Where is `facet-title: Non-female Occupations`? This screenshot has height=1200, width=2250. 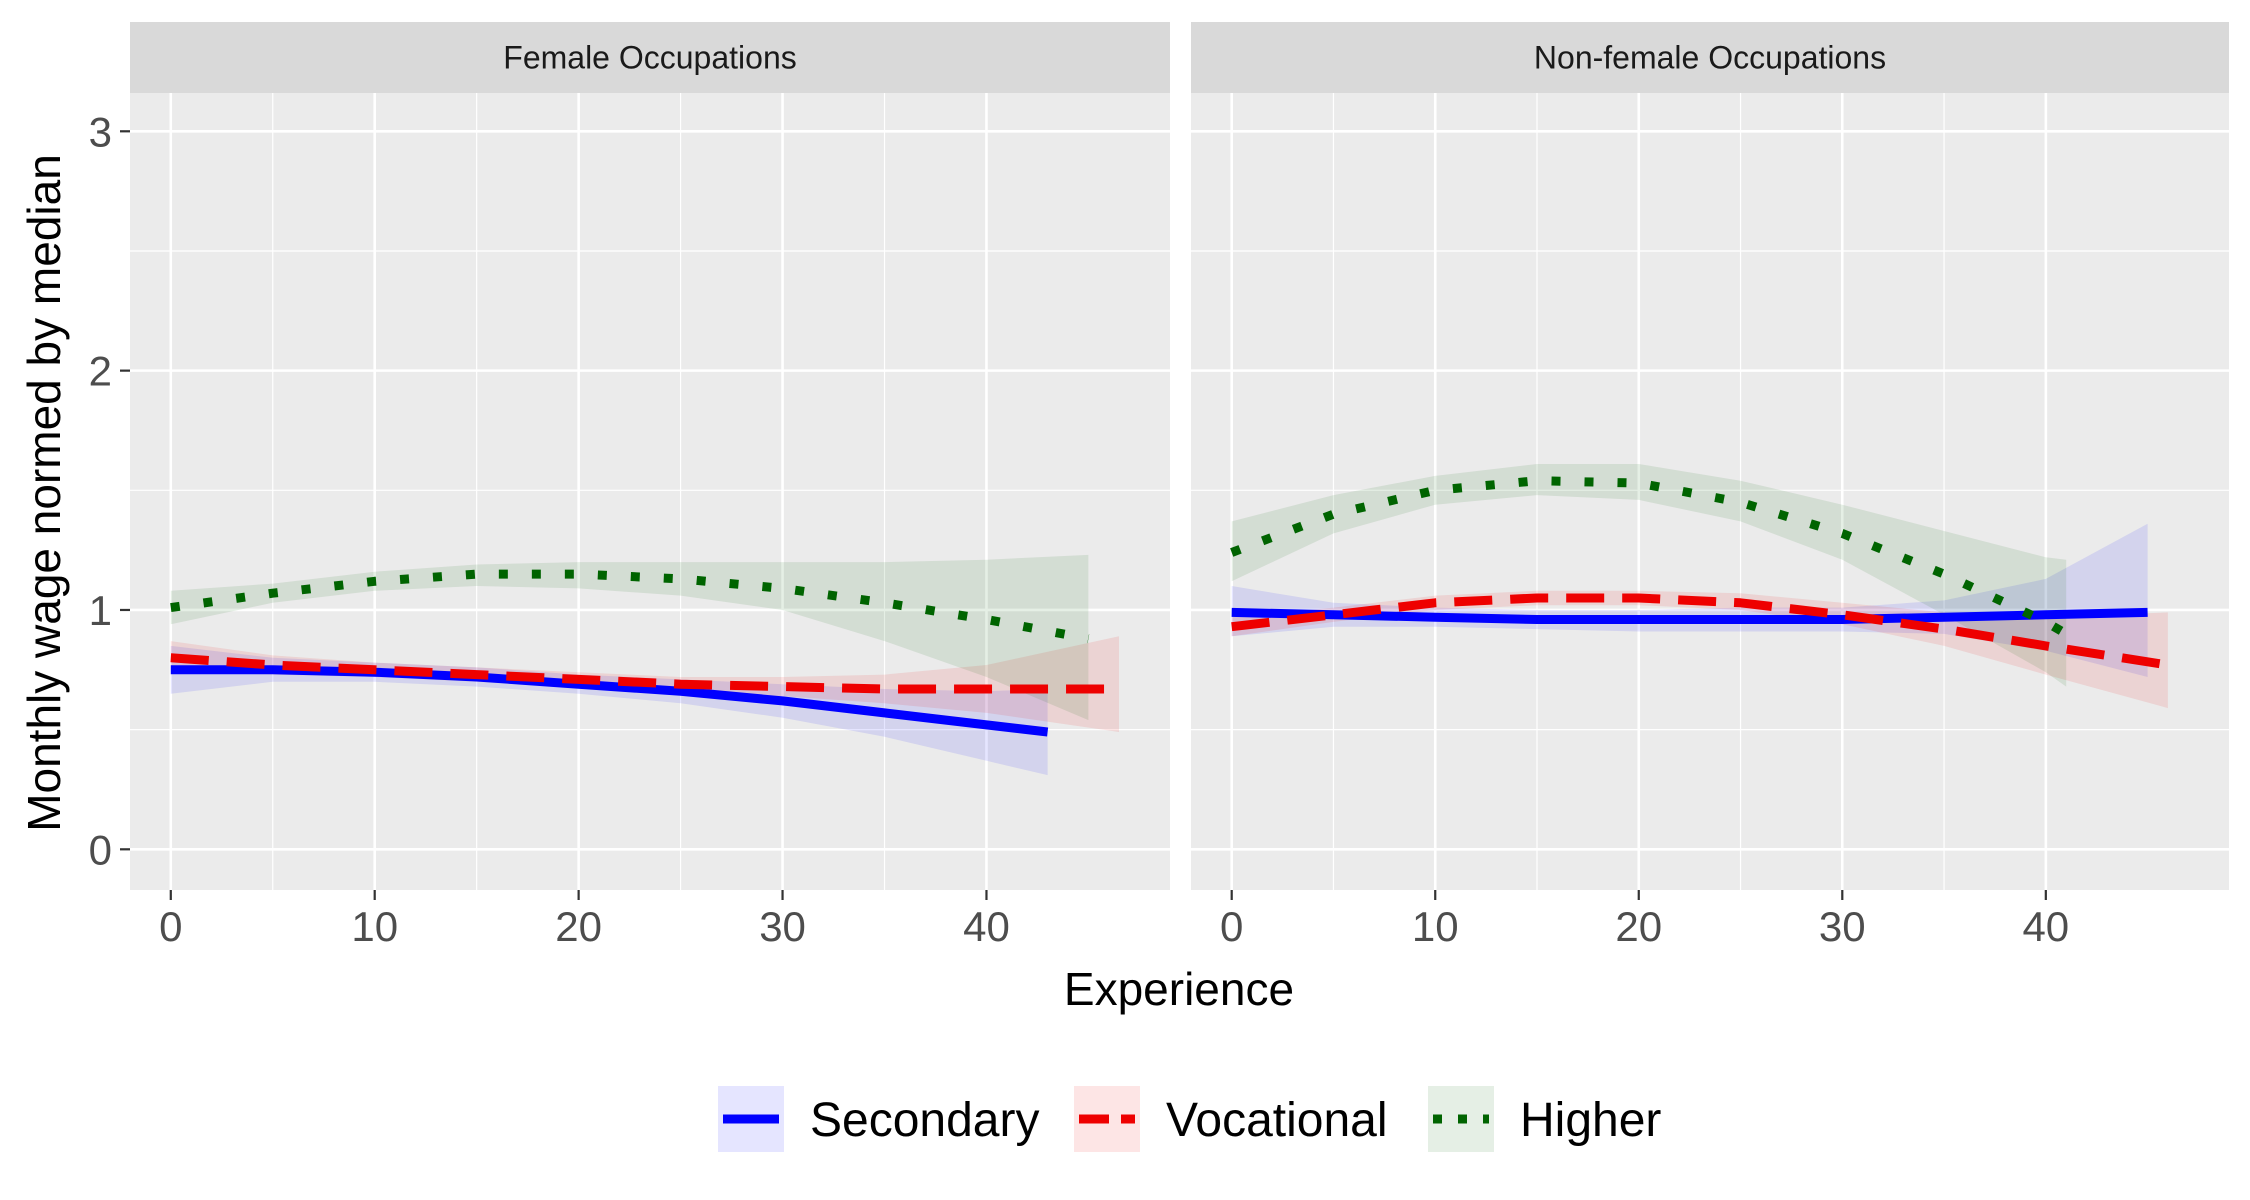
facet-title: Non-female Occupations is located at coordinates (1710, 58).